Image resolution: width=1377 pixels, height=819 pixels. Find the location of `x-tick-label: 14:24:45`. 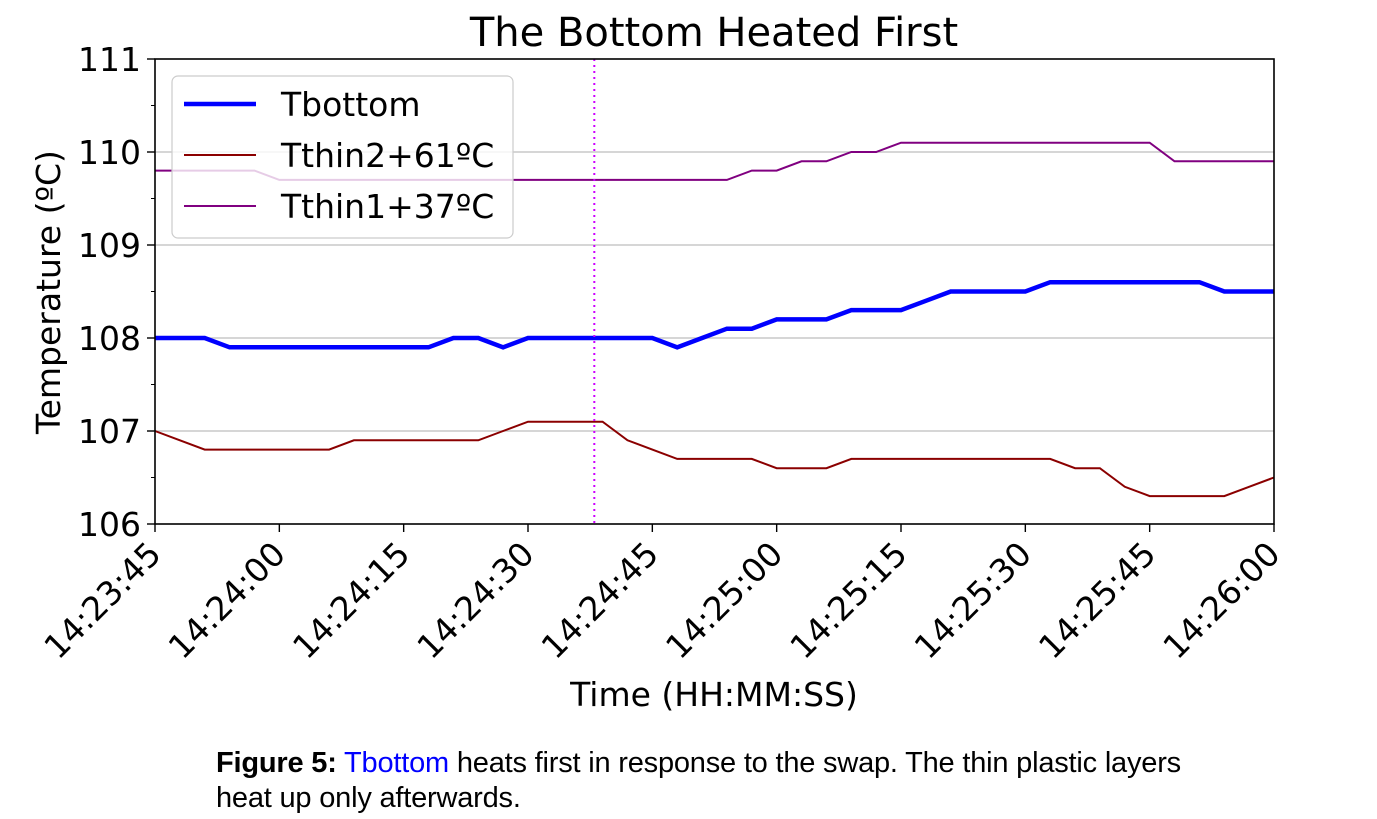

x-tick-label: 14:24:45 is located at coordinates (600, 600).